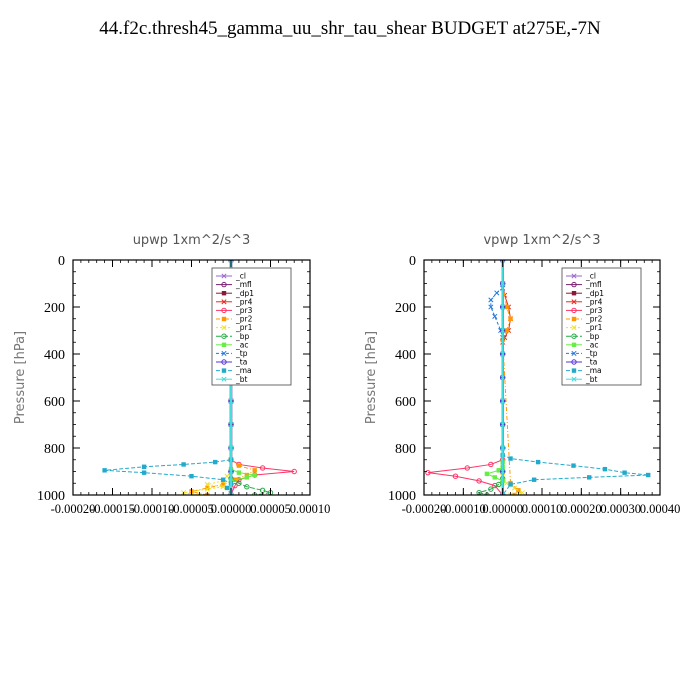 This screenshot has height=700, width=700. I want to click on x-tick-label: -0.00015, so click(112, 509).